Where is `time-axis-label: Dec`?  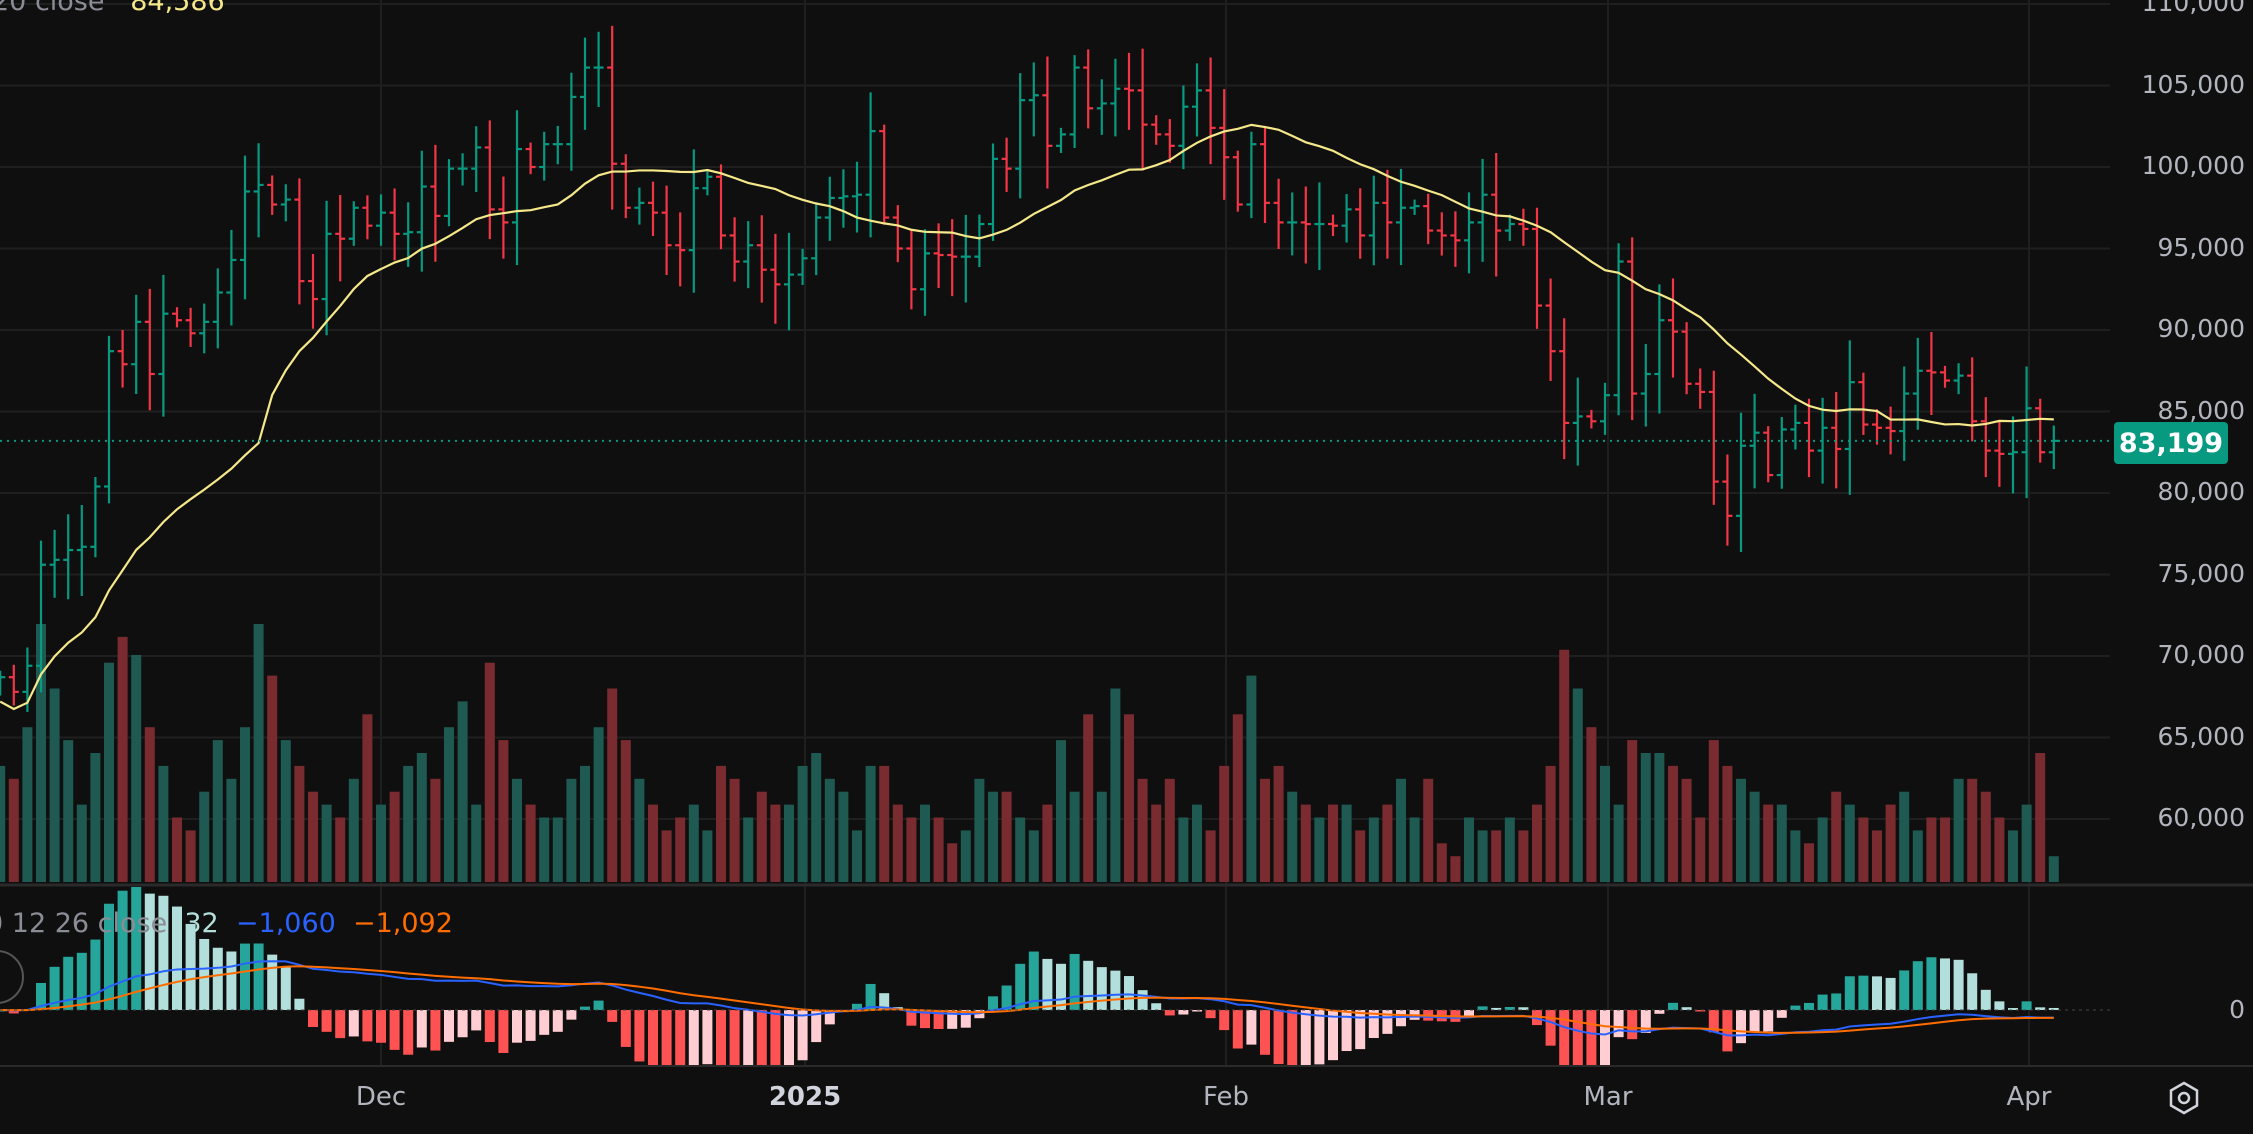 time-axis-label: Dec is located at coordinates (381, 1097).